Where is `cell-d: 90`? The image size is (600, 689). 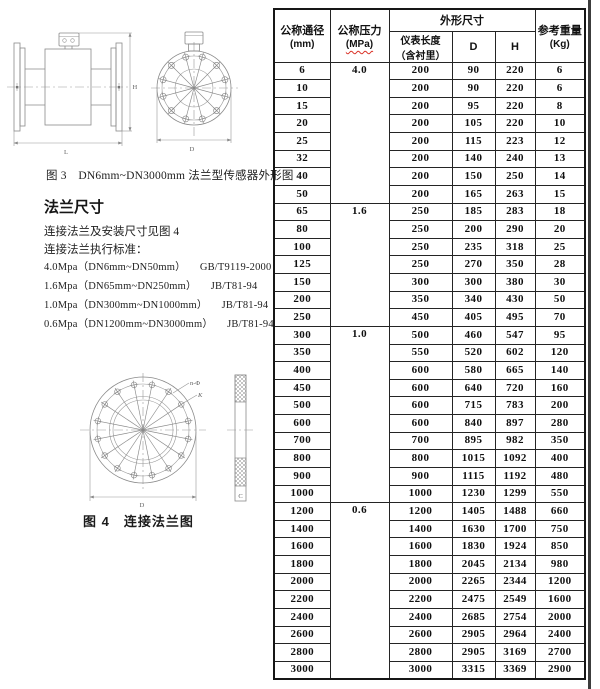 cell-d: 90 is located at coordinates (473, 71).